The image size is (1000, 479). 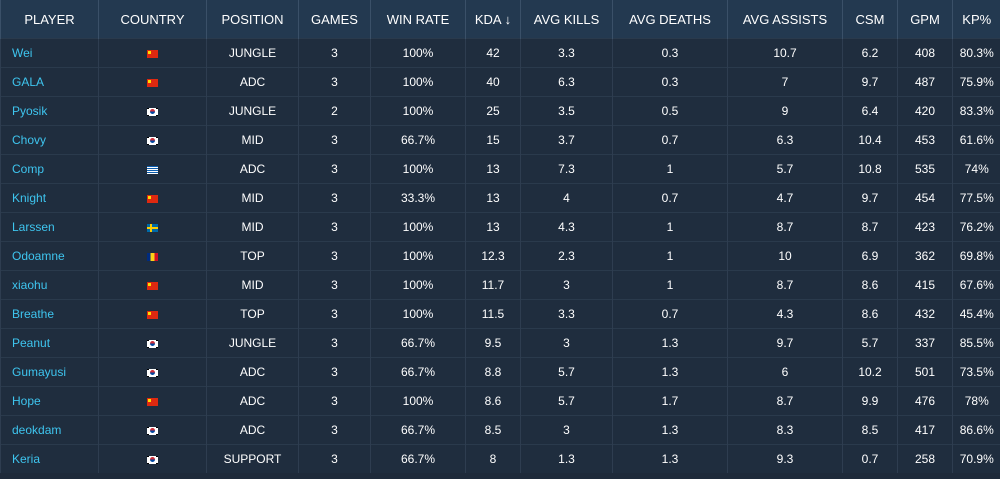 I want to click on player-cell: Gumayusi, so click(x=49, y=372).